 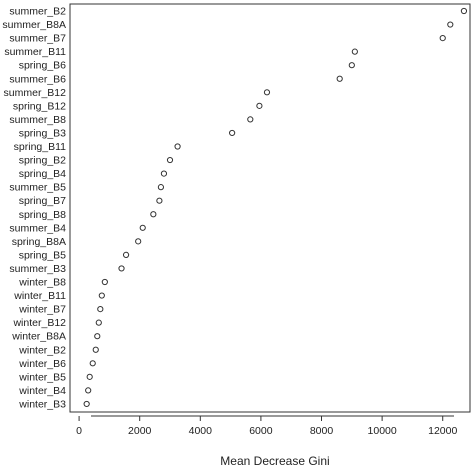 I want to click on category-label: winter_B4, so click(x=42, y=391).